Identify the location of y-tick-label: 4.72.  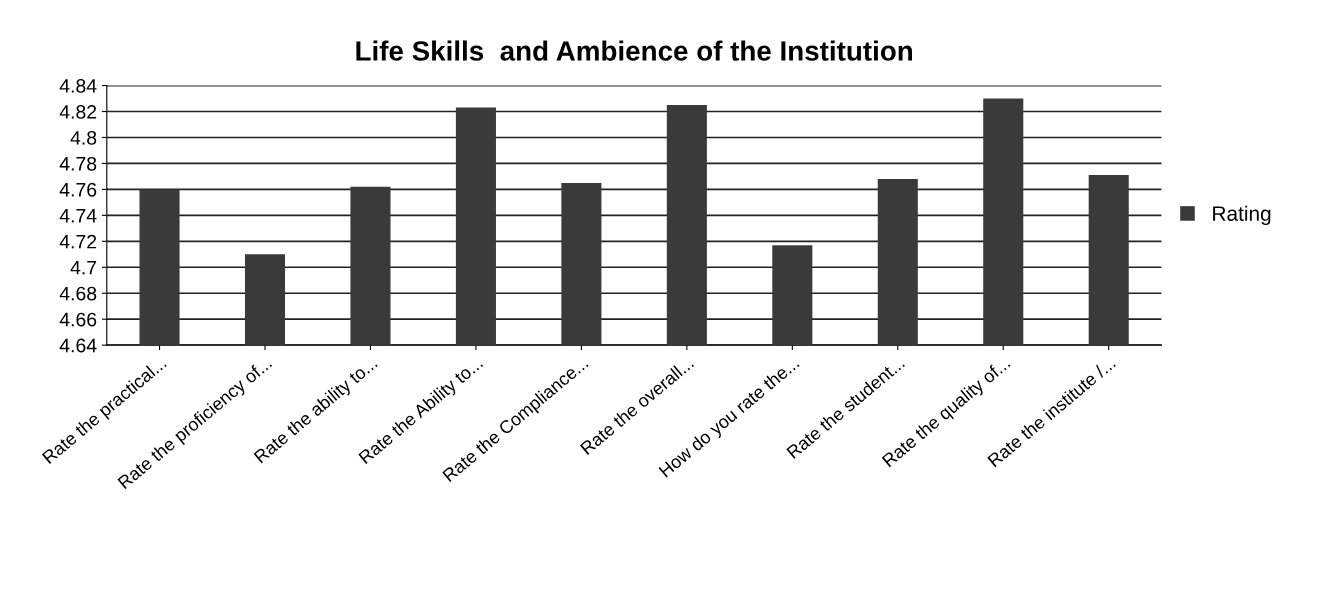
(78, 241).